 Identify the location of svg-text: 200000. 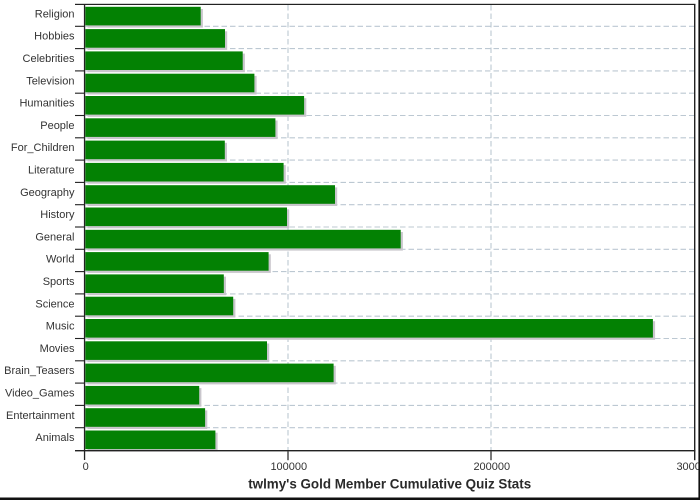
(491, 467).